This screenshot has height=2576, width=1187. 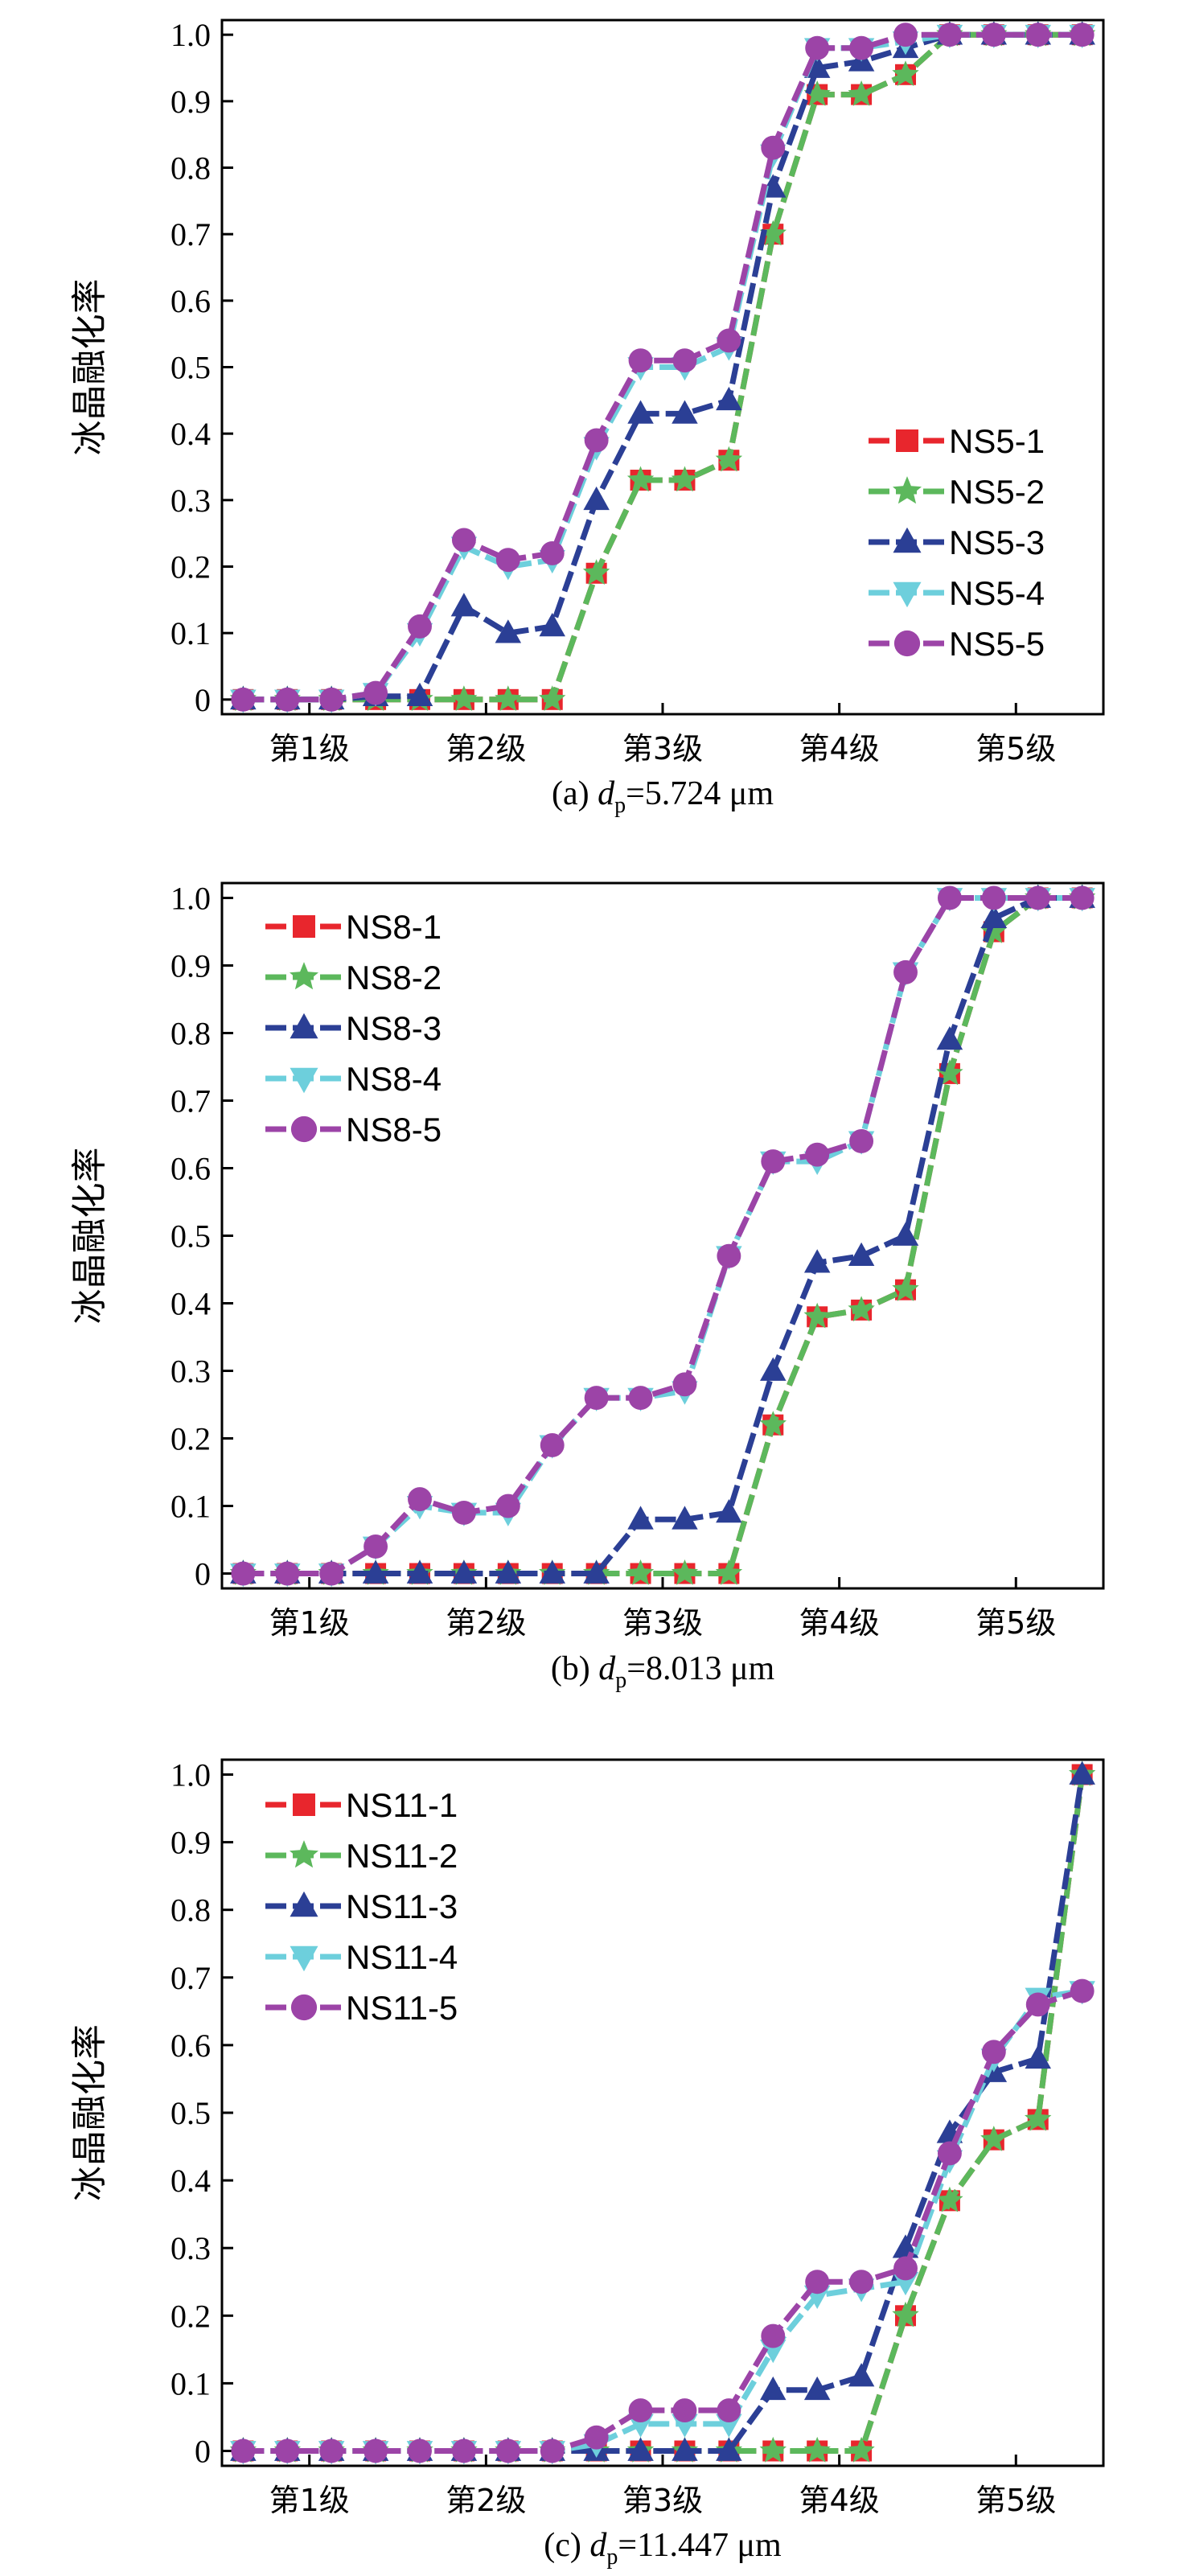 I want to click on legend-label: NS5-2, so click(x=997, y=492).